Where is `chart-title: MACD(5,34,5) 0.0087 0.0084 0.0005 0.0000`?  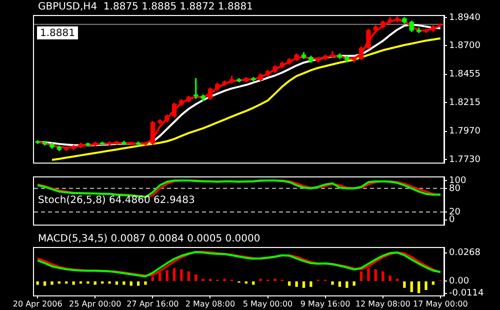 chart-title: MACD(5,34,5) 0.0087 0.0084 0.0005 0.0000 is located at coordinates (149, 239).